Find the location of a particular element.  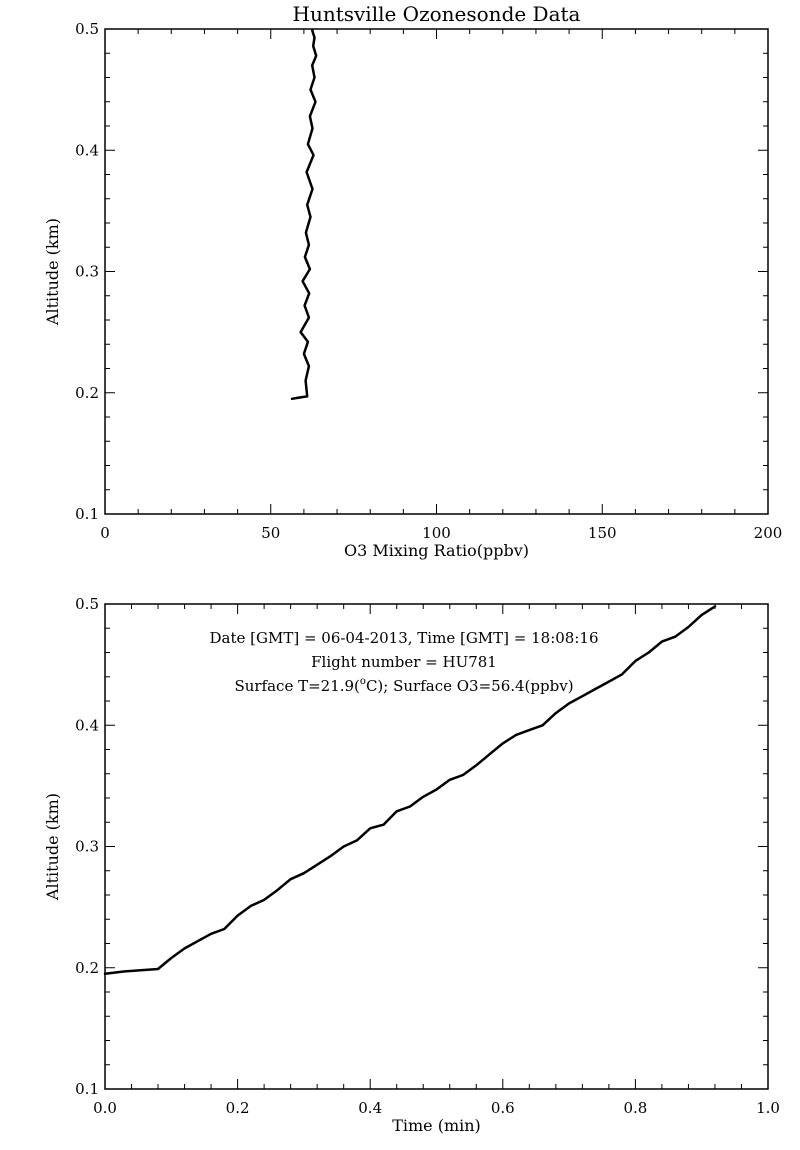

chart-title: Huntsville Ozonesonde Data is located at coordinates (437, 14).